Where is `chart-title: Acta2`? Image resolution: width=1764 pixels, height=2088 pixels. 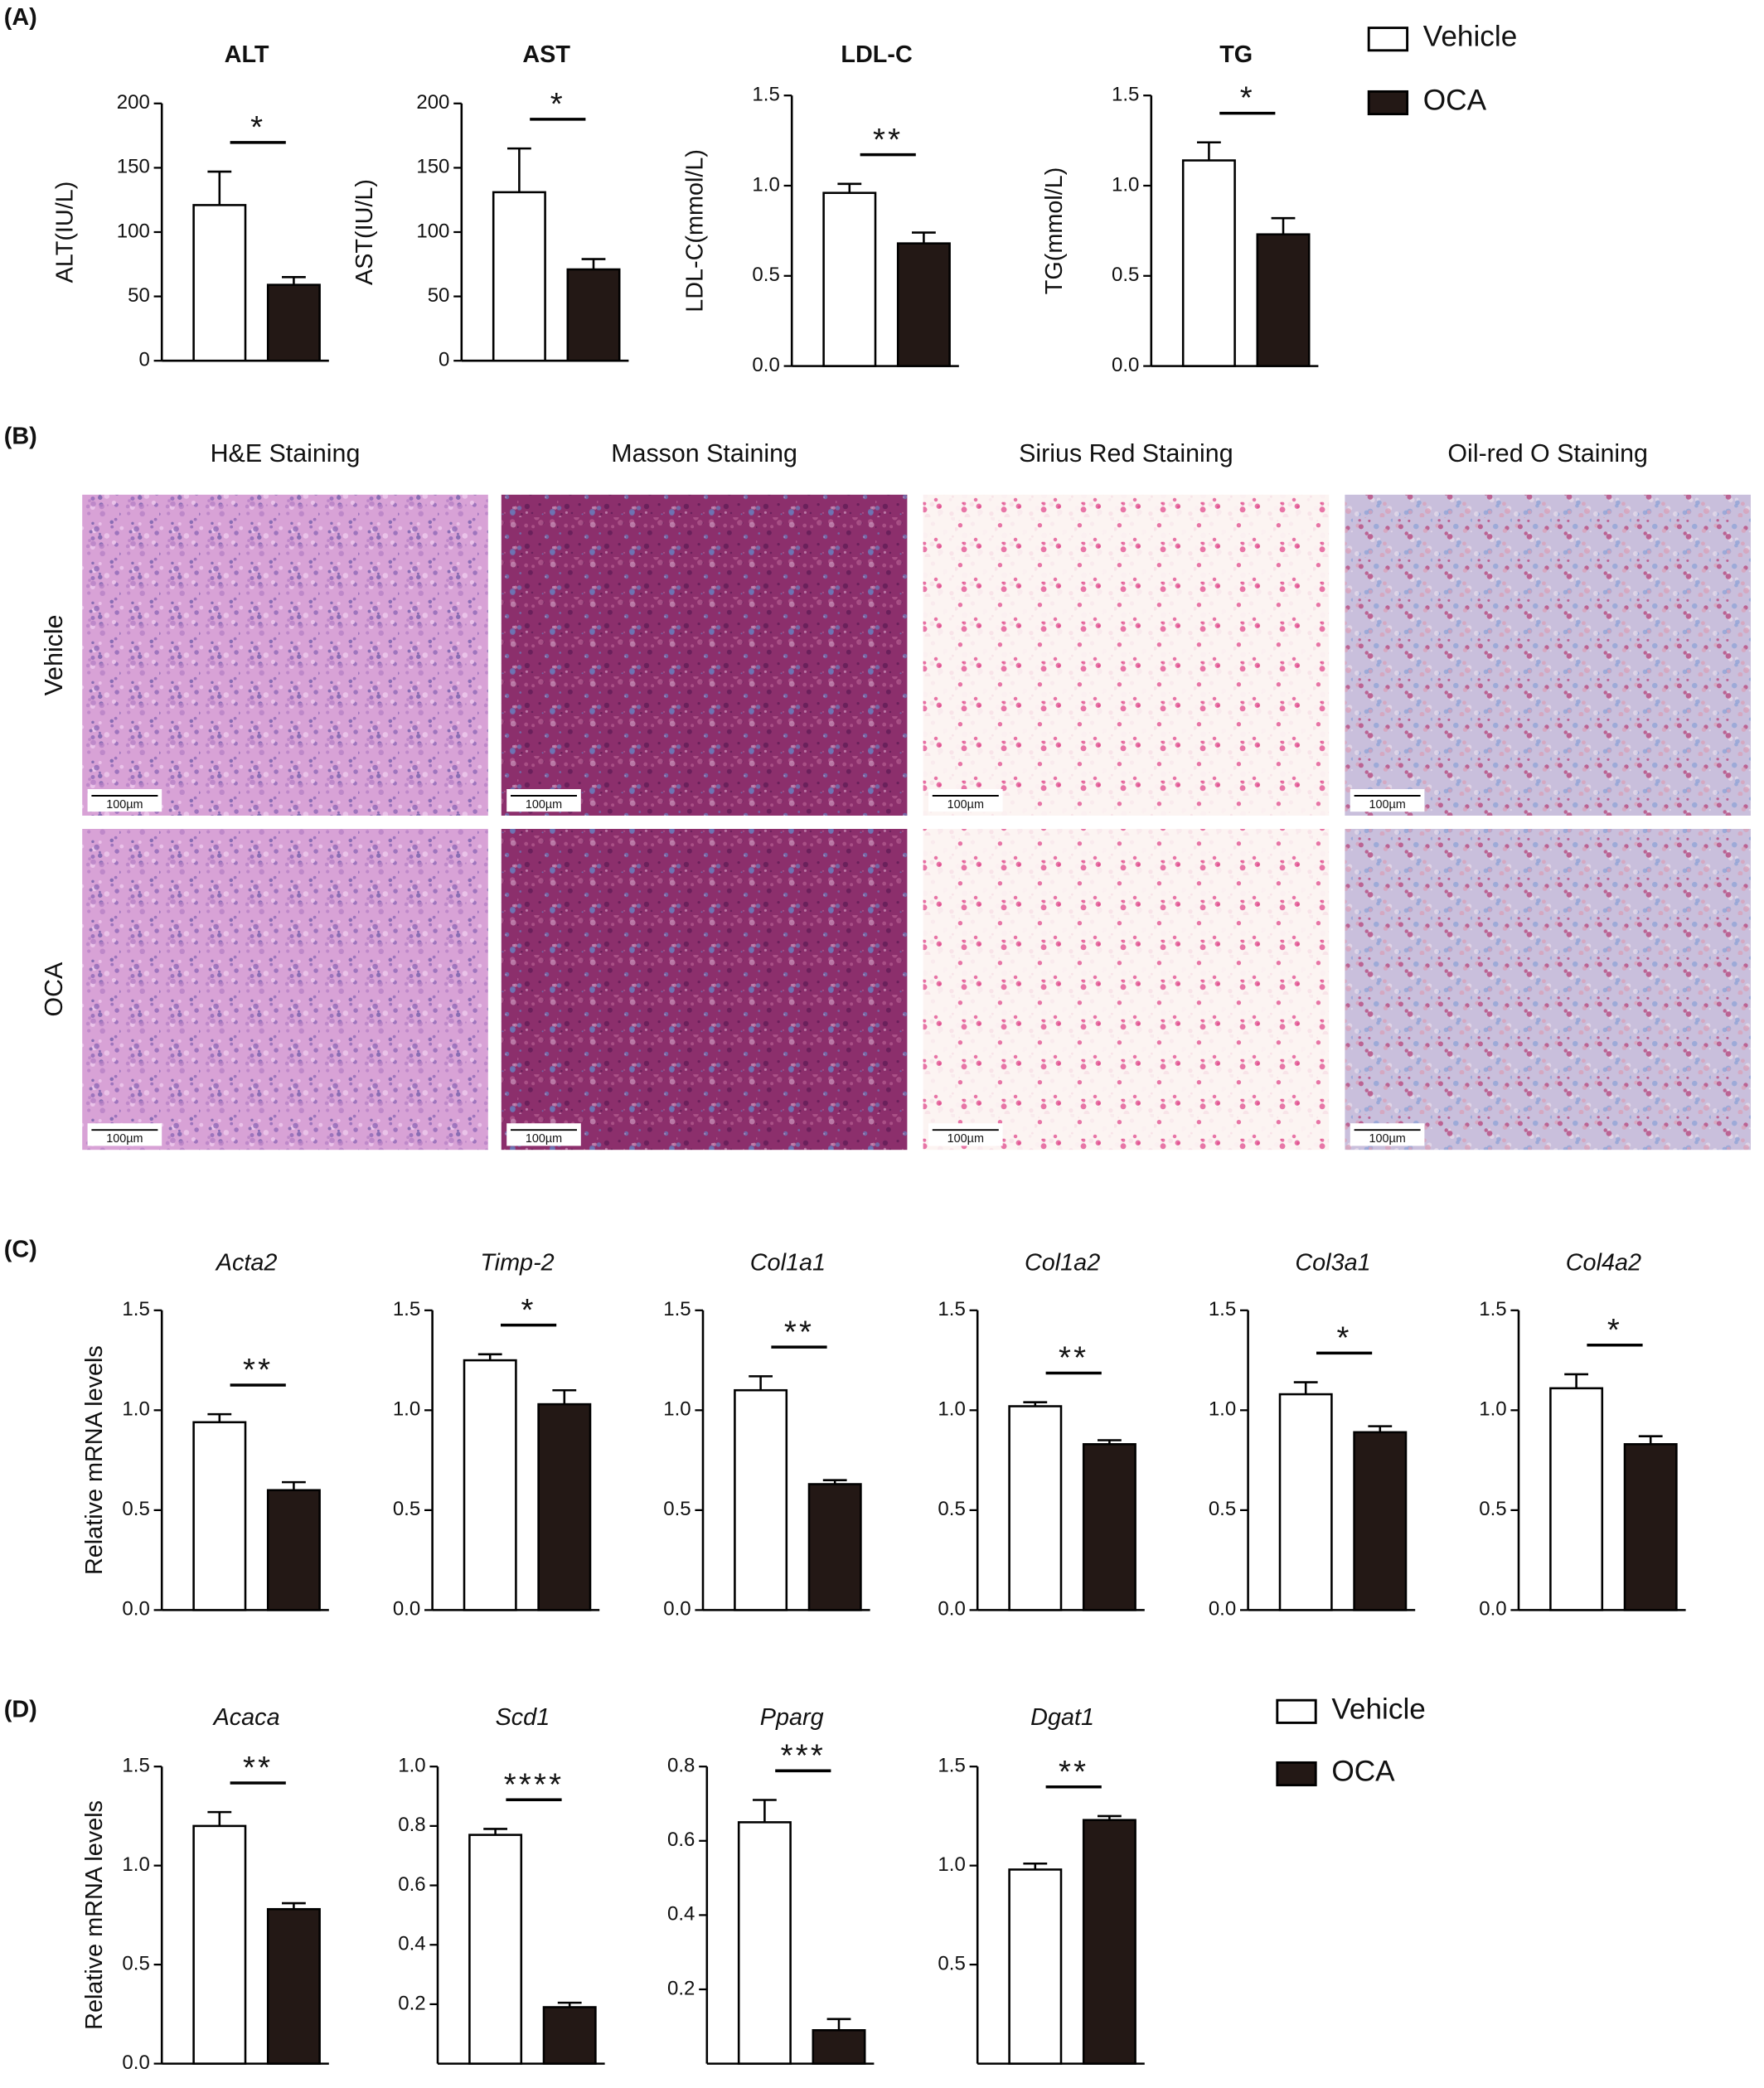
chart-title: Acta2 is located at coordinates (246, 1262).